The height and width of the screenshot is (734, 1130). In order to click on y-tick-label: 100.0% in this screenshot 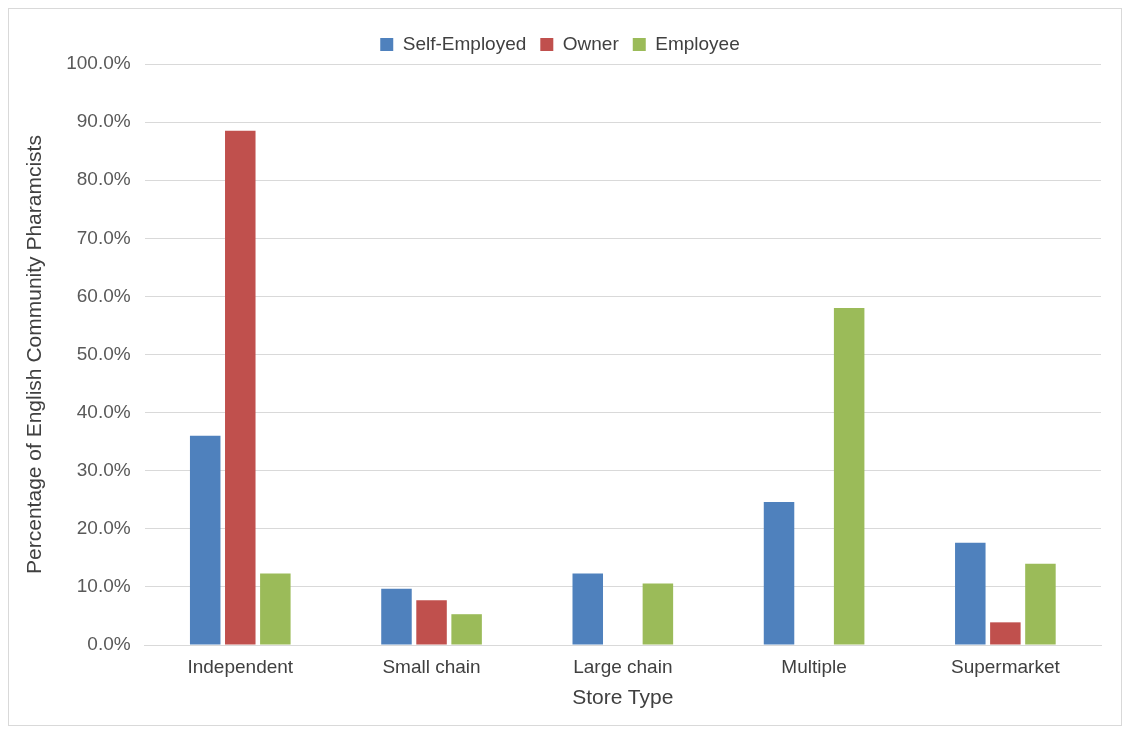, I will do `click(98, 63)`.